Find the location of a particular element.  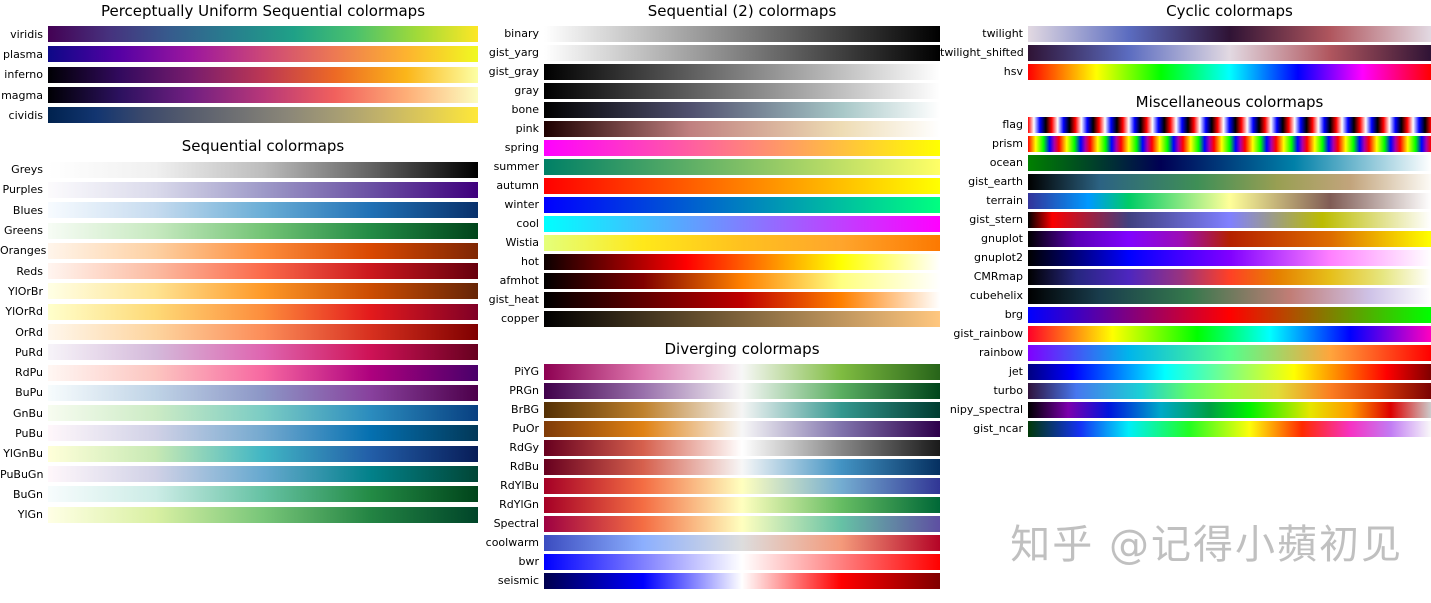

colormap-row: gist_rainbow is located at coordinates (1185, 333).